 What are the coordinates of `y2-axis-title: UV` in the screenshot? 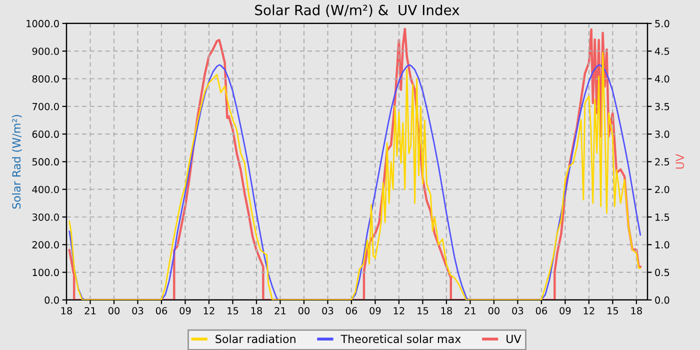 It's located at (680, 161).